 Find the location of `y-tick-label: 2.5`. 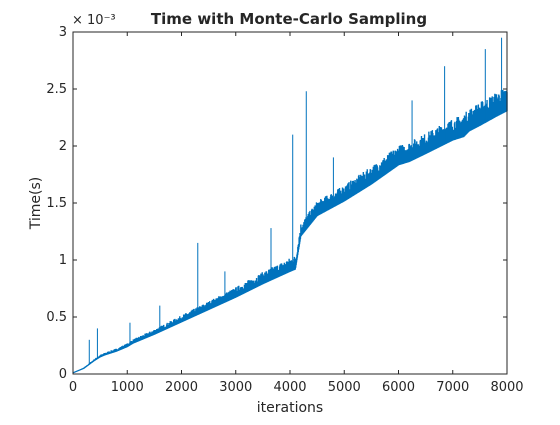

y-tick-label: 2.5 is located at coordinates (56, 89).